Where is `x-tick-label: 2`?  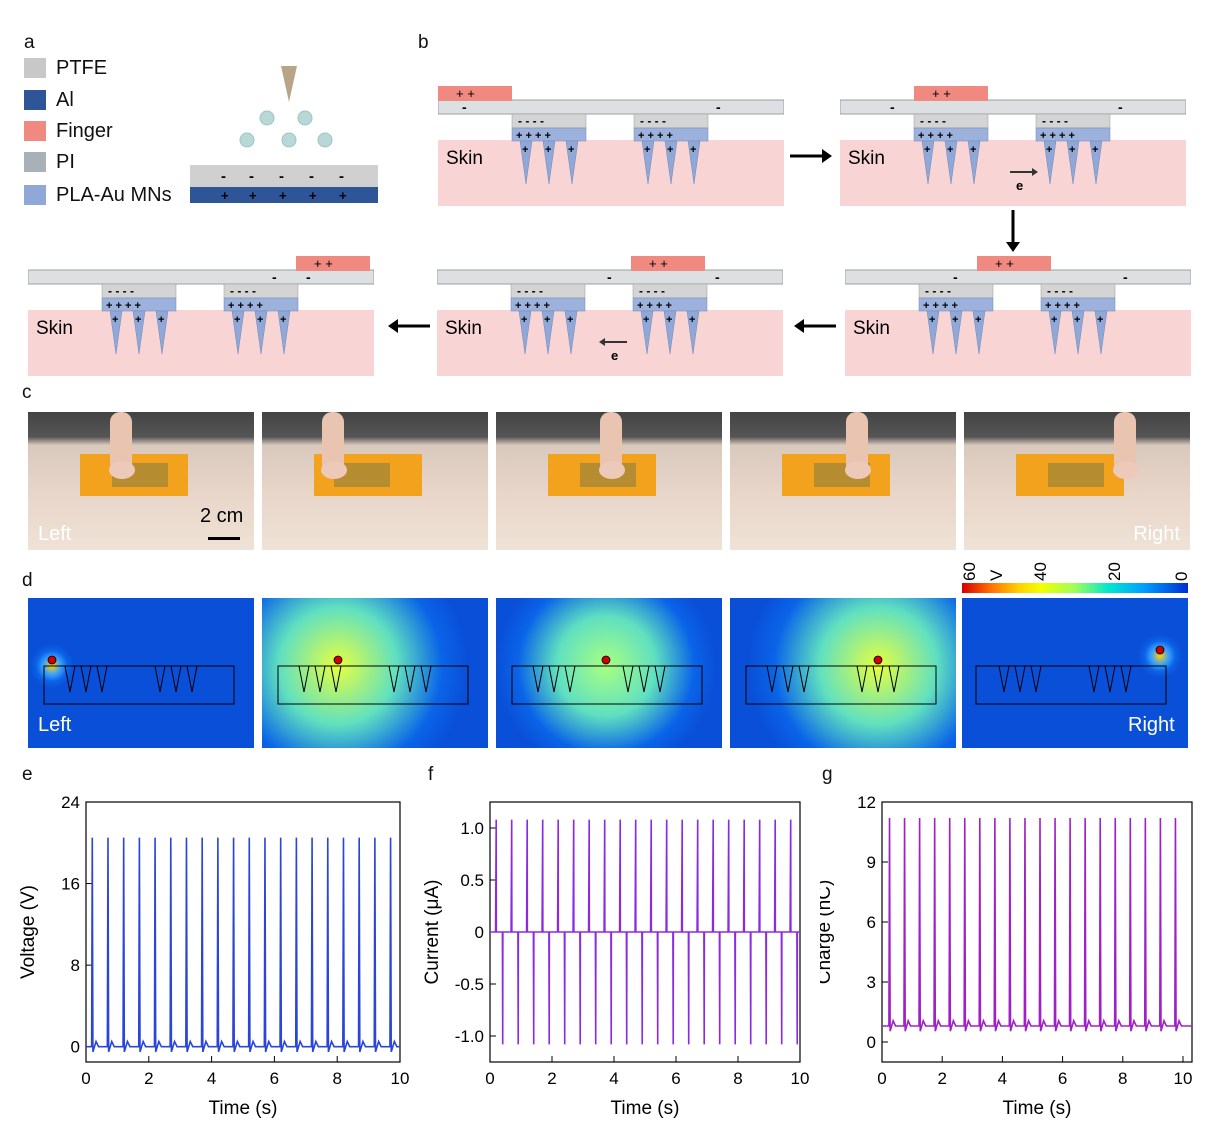
x-tick-label: 2 is located at coordinates (148, 1078).